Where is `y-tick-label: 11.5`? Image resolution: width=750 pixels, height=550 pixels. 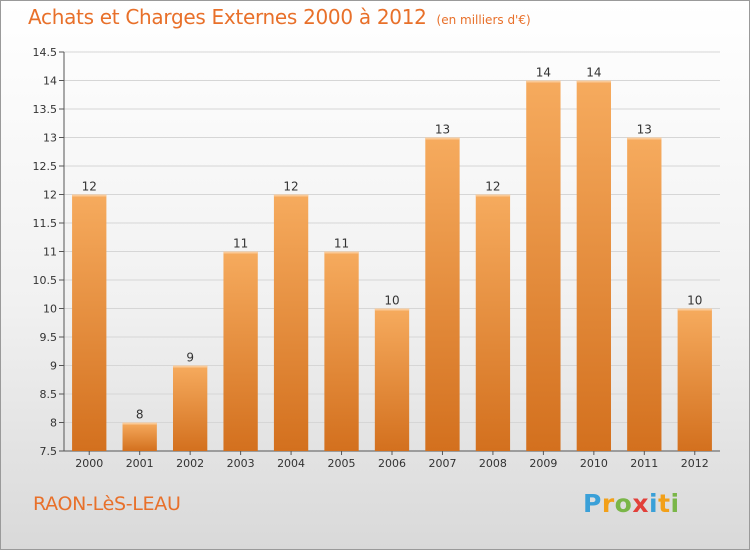 y-tick-label: 11.5 is located at coordinates (45, 223).